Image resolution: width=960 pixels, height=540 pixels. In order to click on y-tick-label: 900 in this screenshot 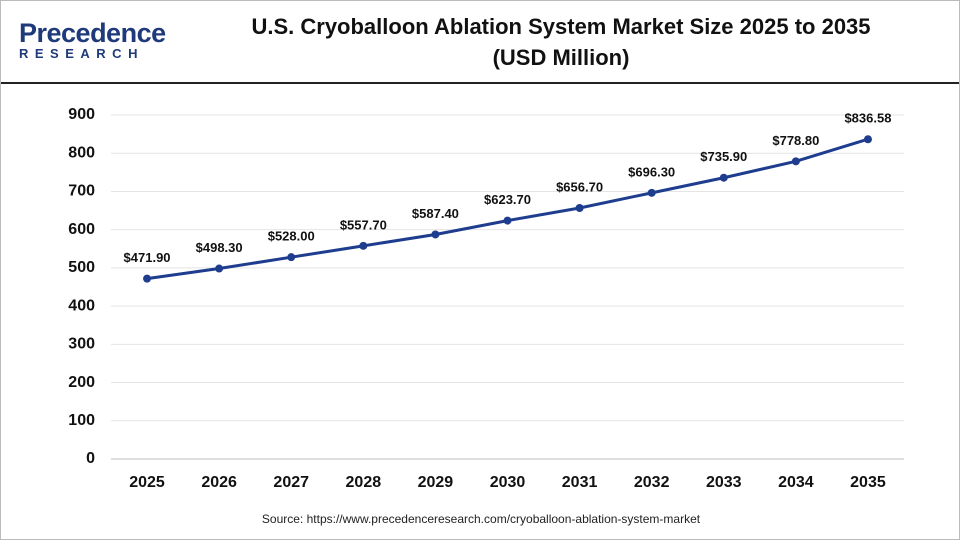, I will do `click(81, 114)`.